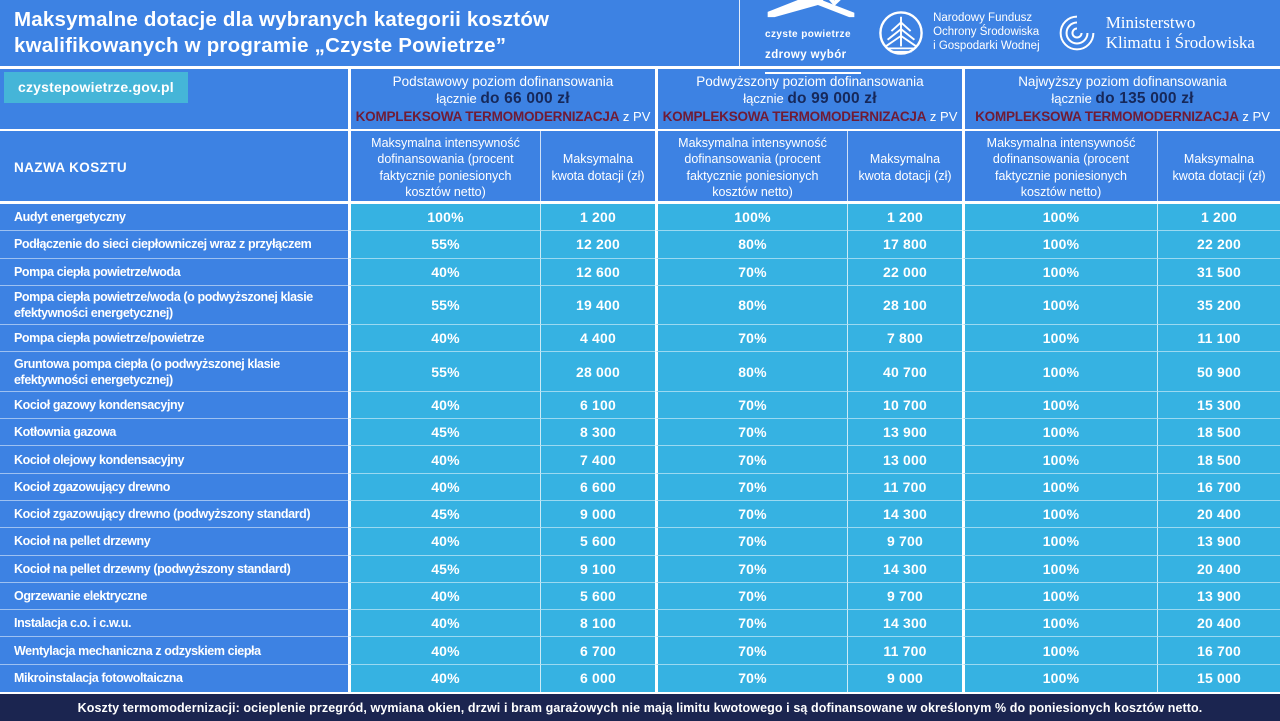 The image size is (1280, 721). I want to click on ministry-logo: Ministerstwo Klimatu i Środowiska, so click(1156, 33).